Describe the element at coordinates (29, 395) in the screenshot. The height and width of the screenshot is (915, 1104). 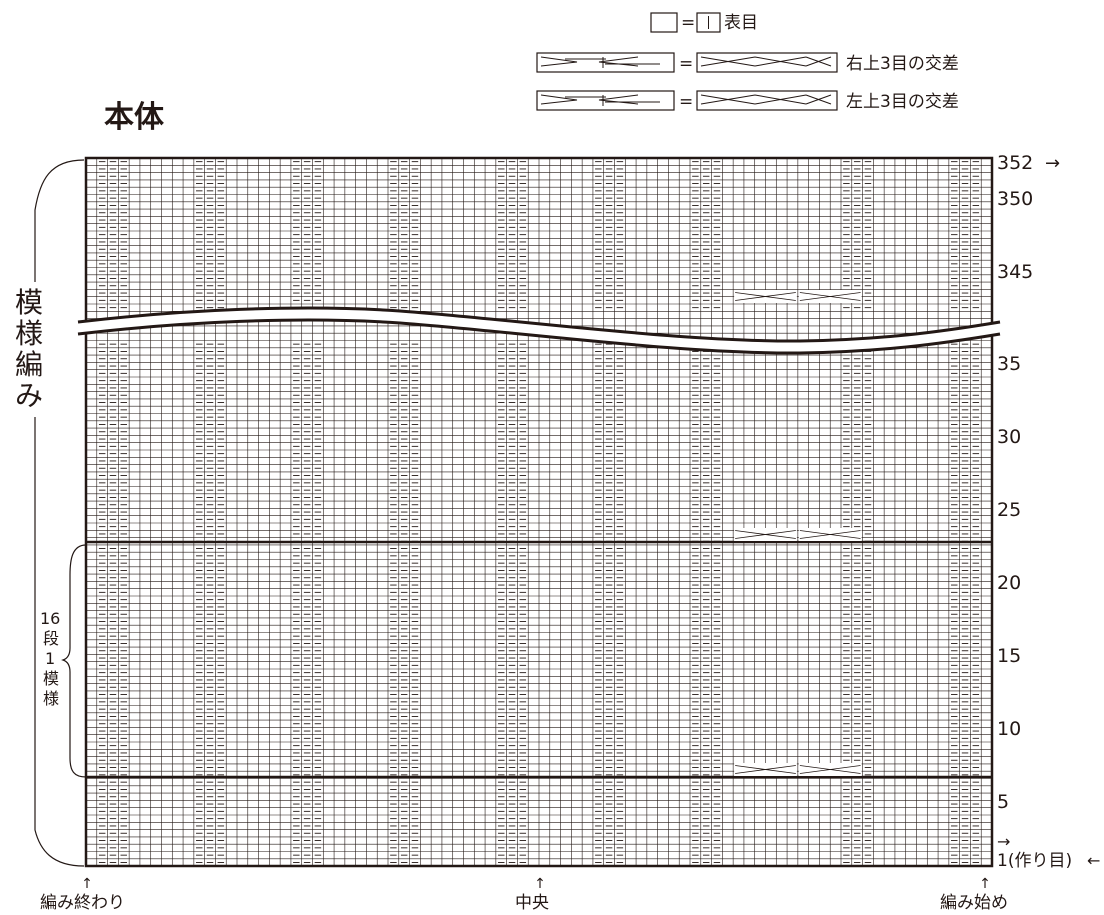
I see `side-pattern-label-4: み` at that location.